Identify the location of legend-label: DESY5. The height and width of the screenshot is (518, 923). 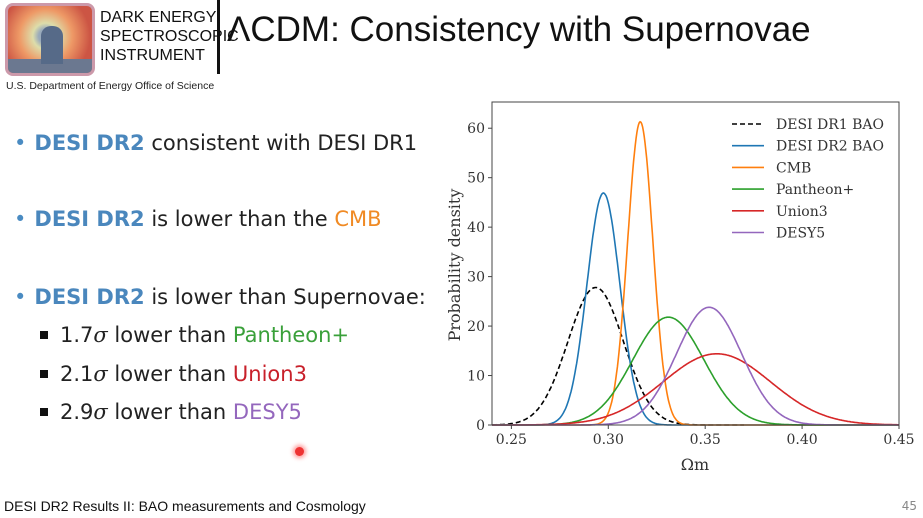
(800, 234).